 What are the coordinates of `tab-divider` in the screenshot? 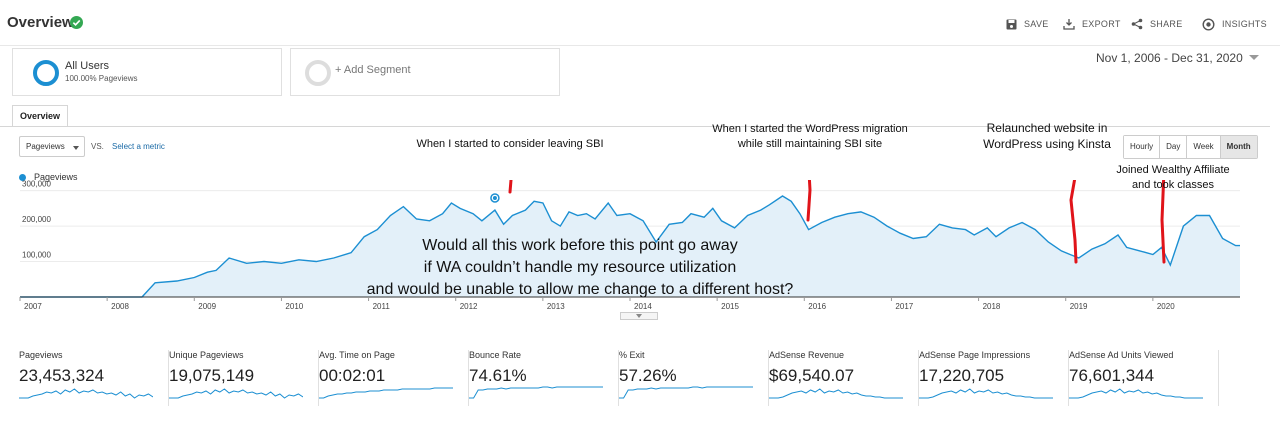 It's located at (635, 126).